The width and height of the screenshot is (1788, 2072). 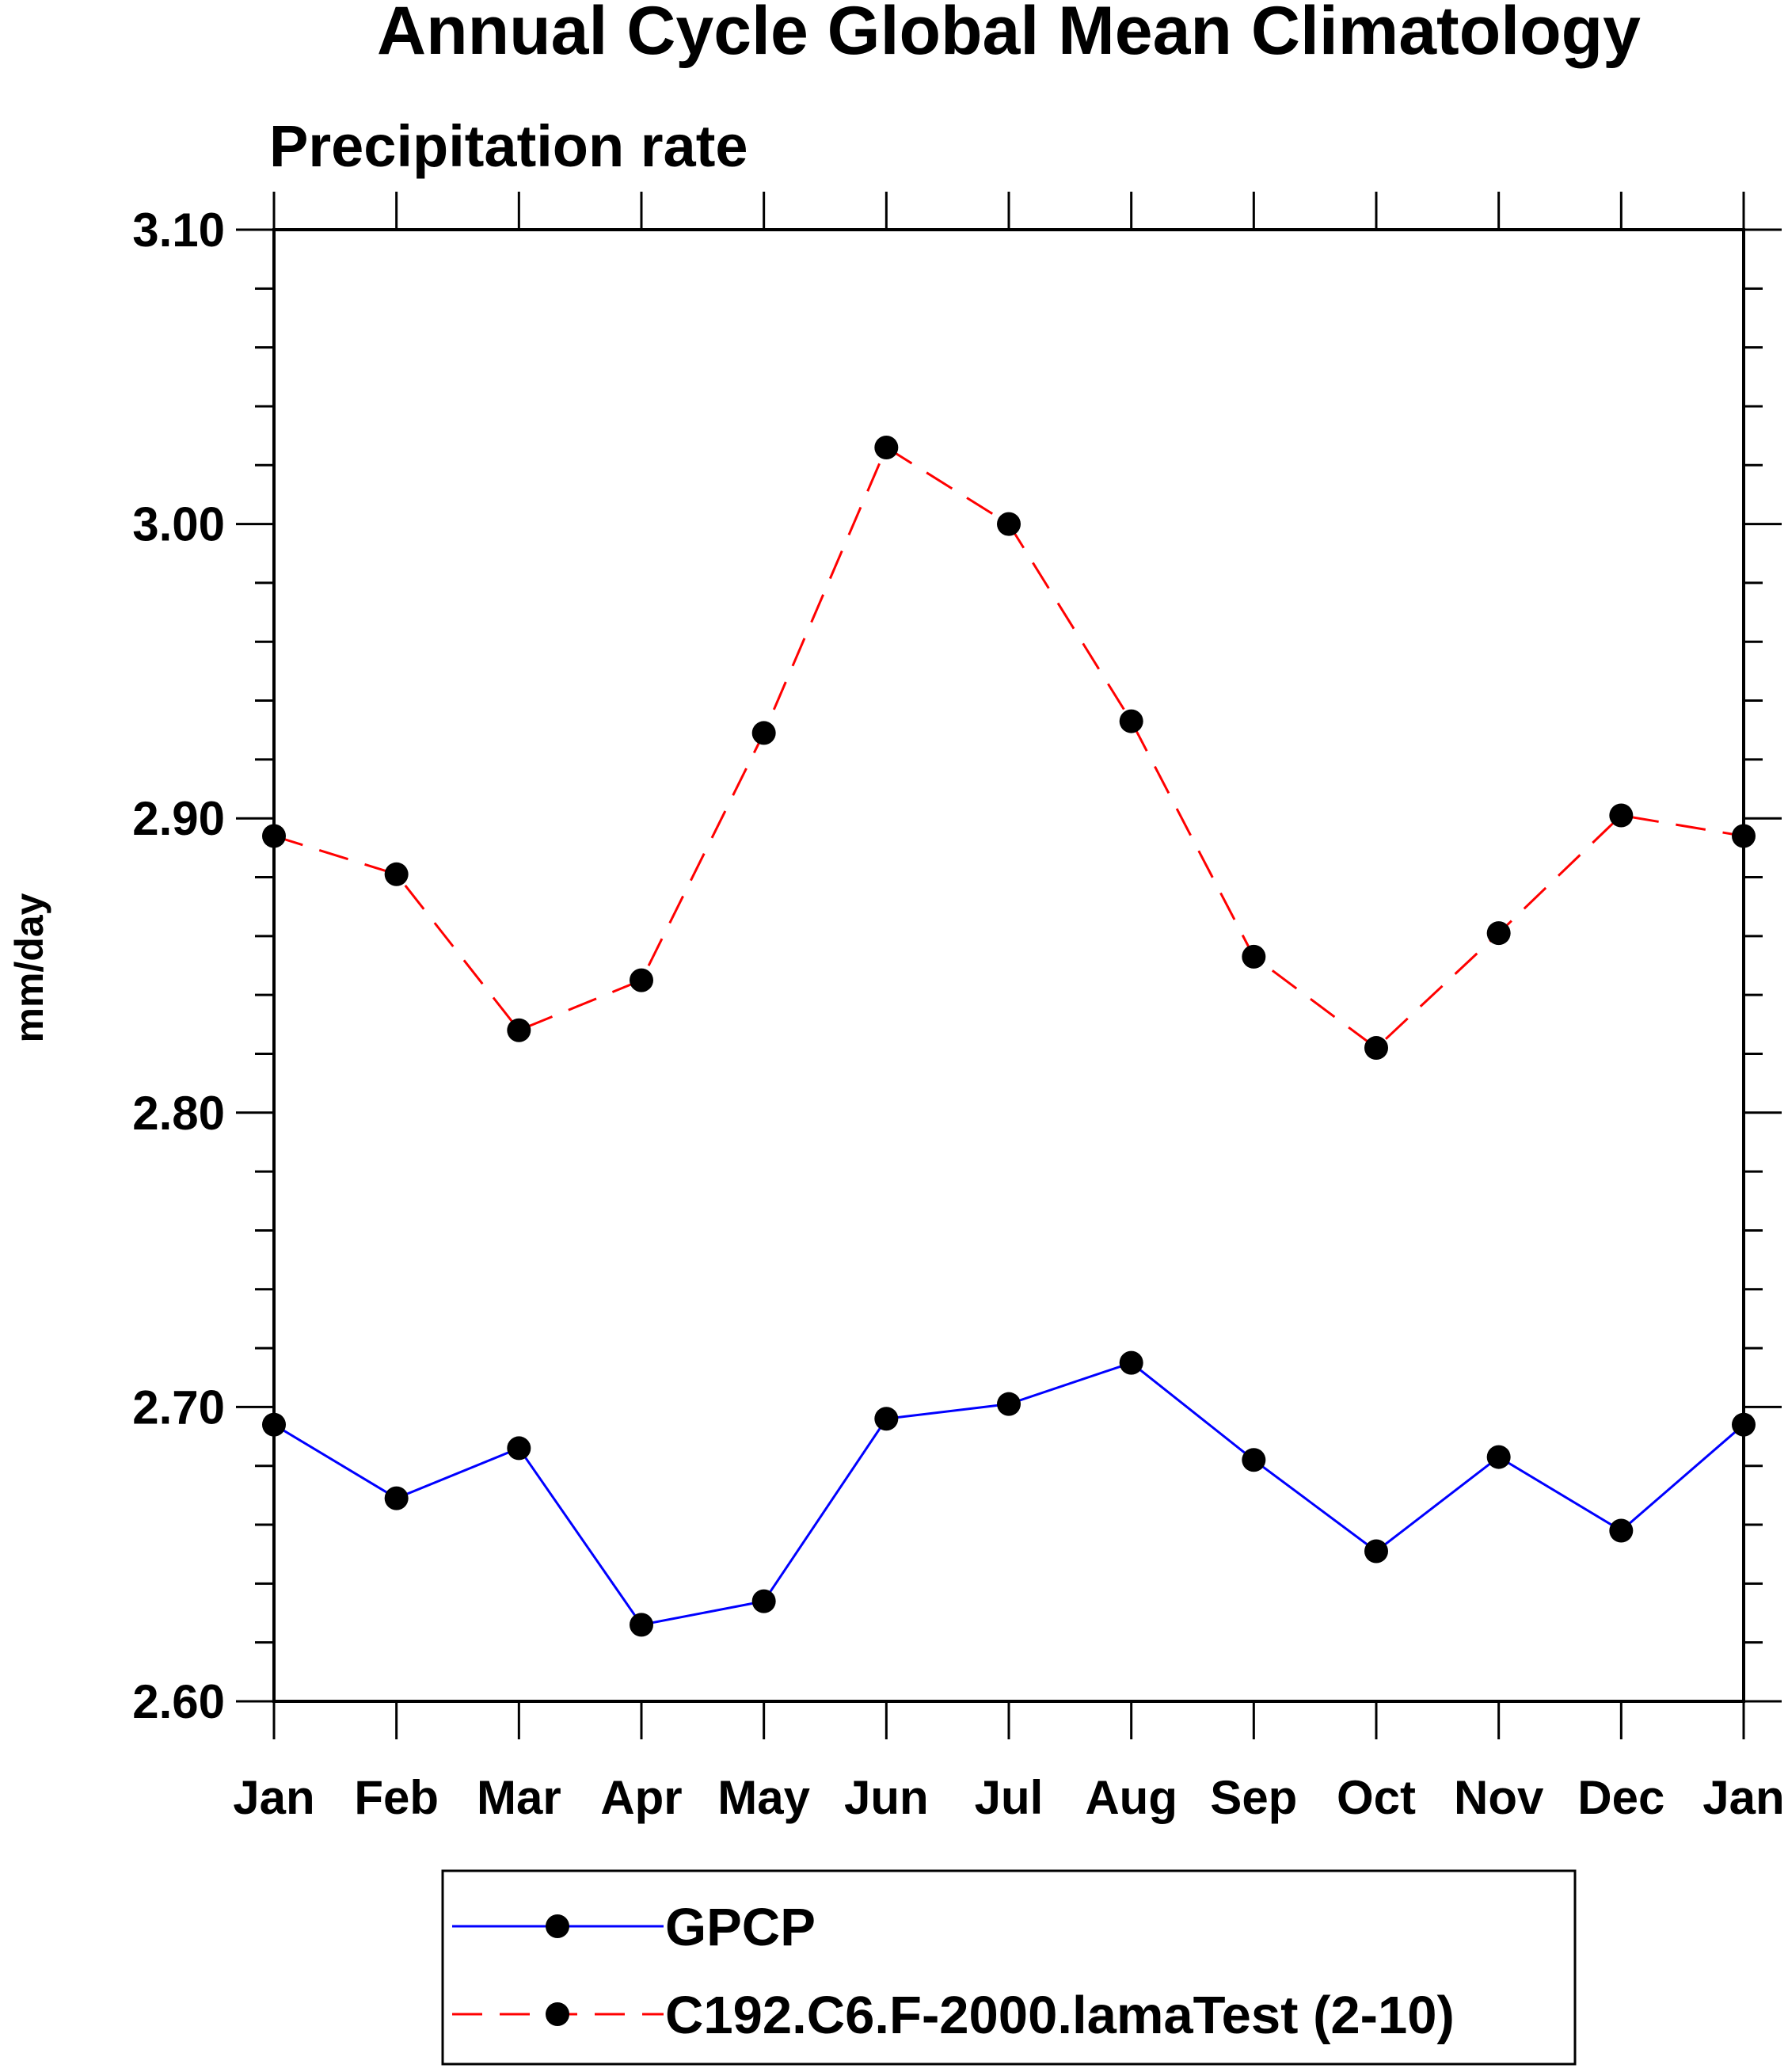 What do you see at coordinates (1620, 1797) in the screenshot?
I see `x-tick-label: Dec` at bounding box center [1620, 1797].